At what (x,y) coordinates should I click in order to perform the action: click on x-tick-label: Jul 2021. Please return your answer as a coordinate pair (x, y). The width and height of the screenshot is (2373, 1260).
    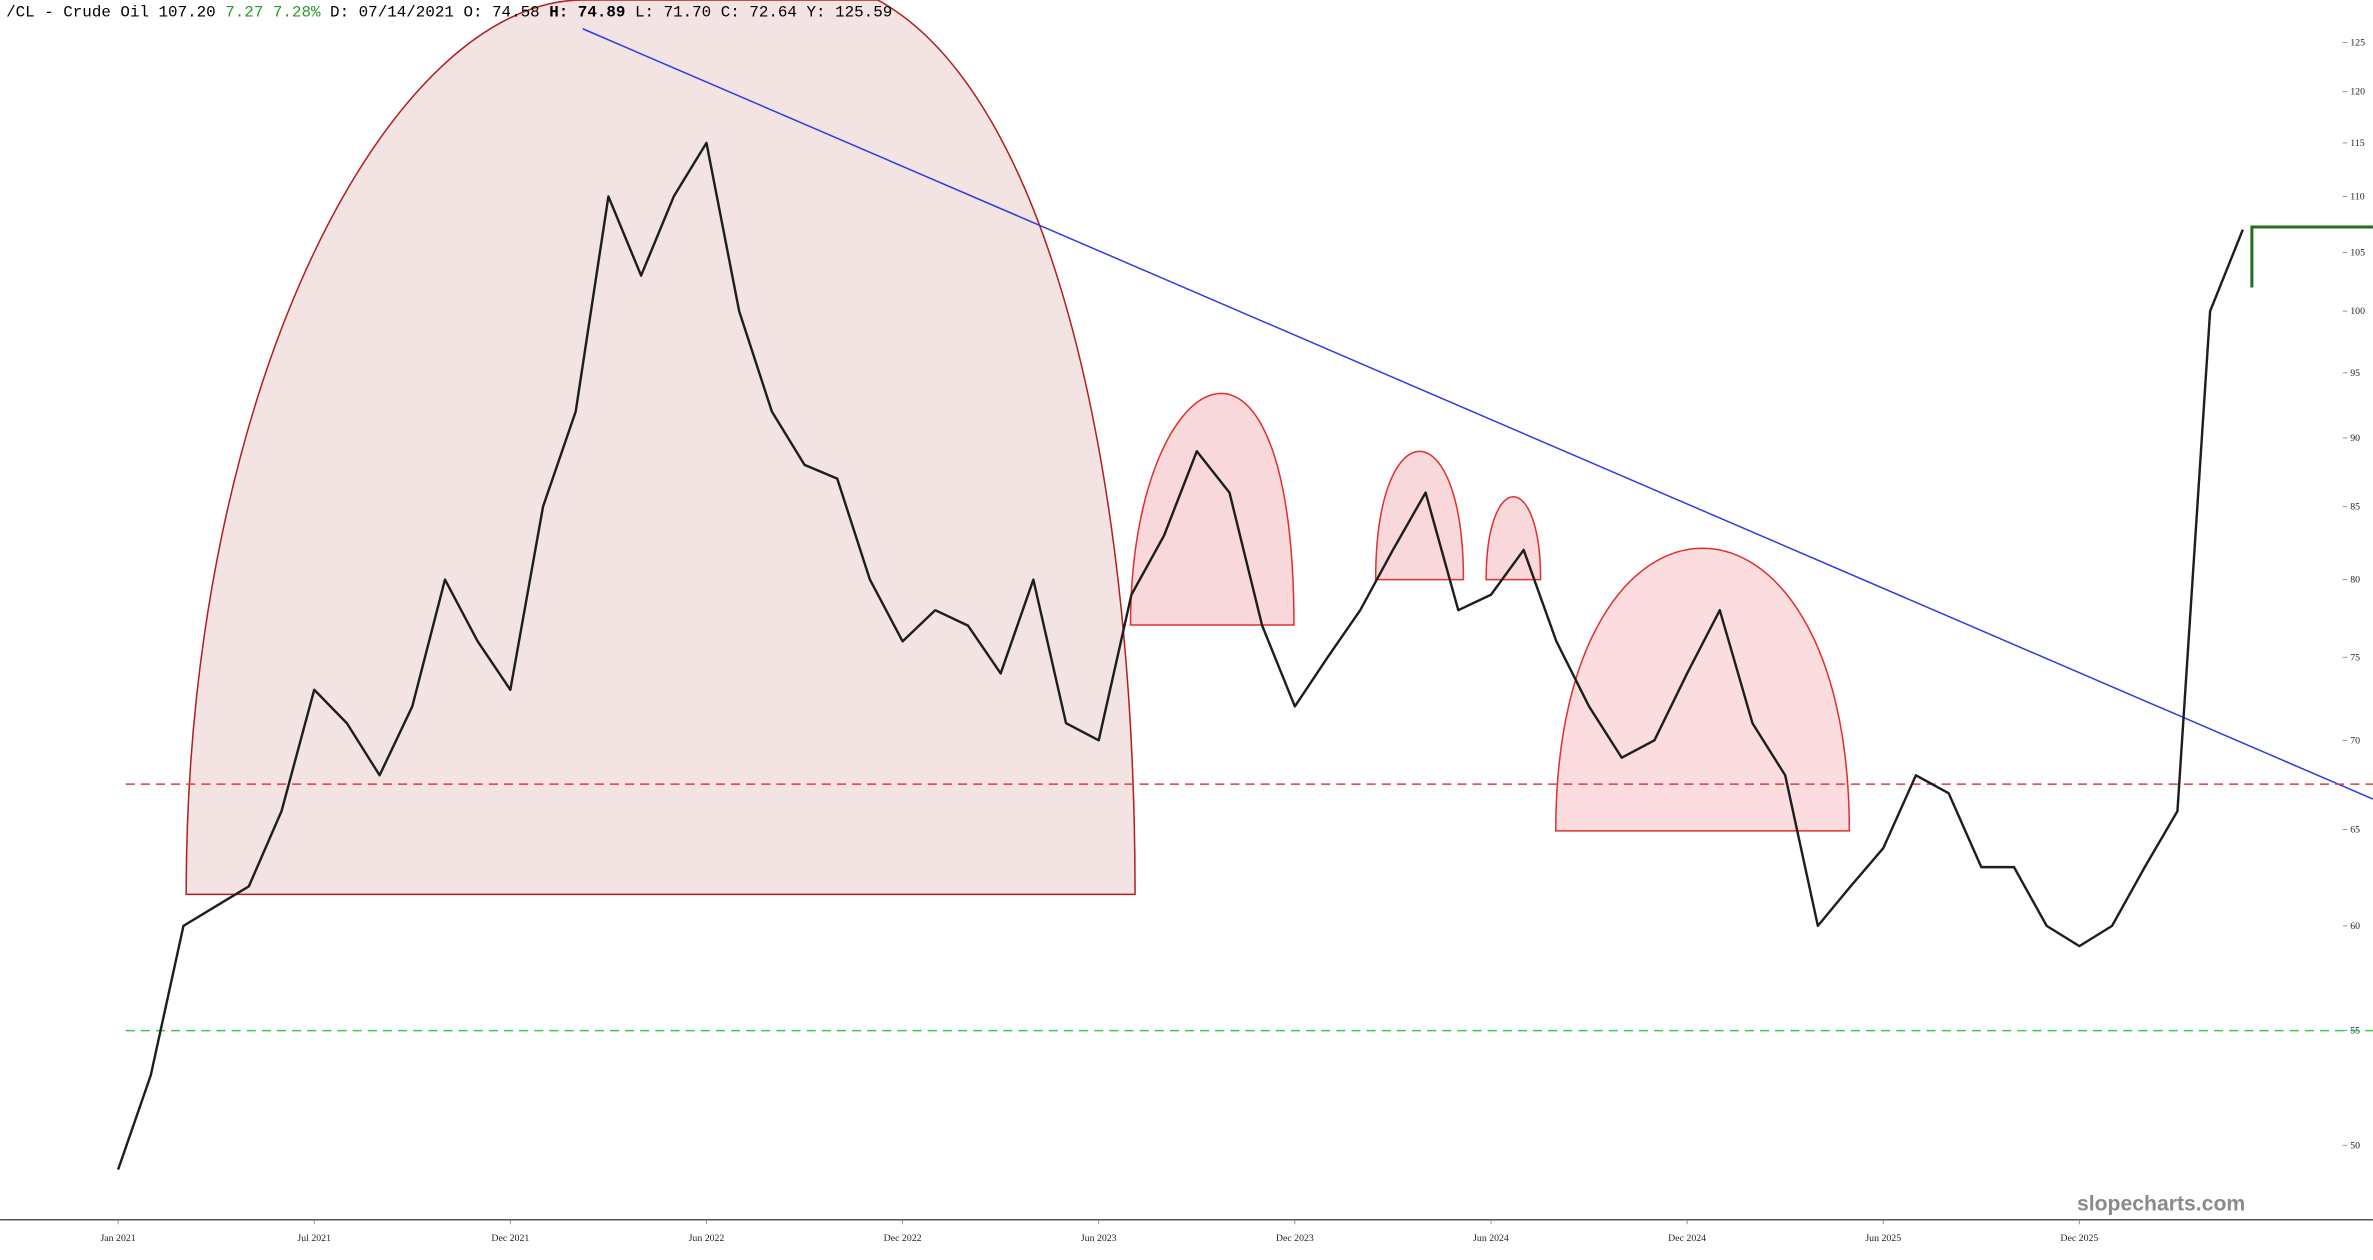
    Looking at the image, I should click on (314, 1238).